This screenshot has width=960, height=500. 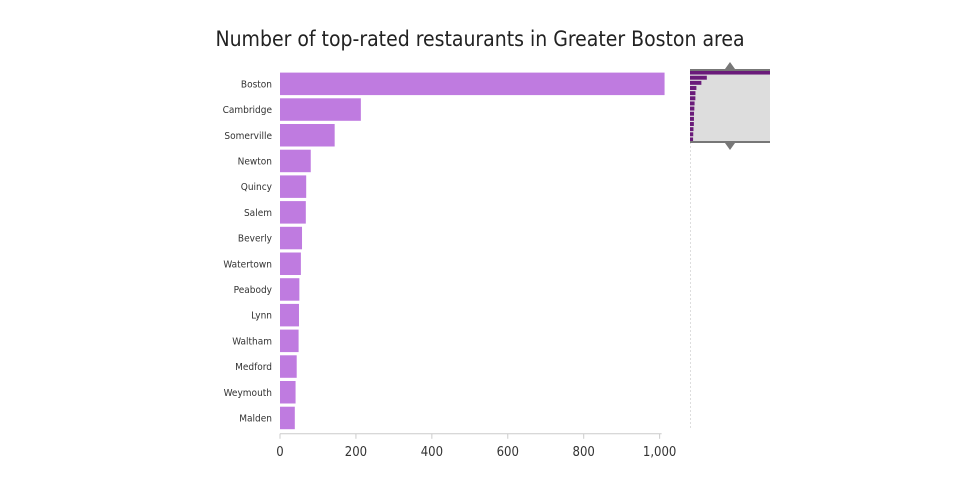 What do you see at coordinates (248, 393) in the screenshot?
I see `category-label-weymouth: Weymouth` at bounding box center [248, 393].